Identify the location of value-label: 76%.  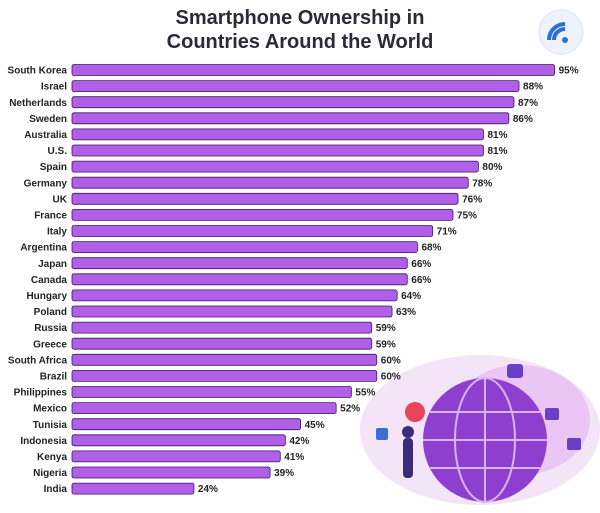
(472, 199).